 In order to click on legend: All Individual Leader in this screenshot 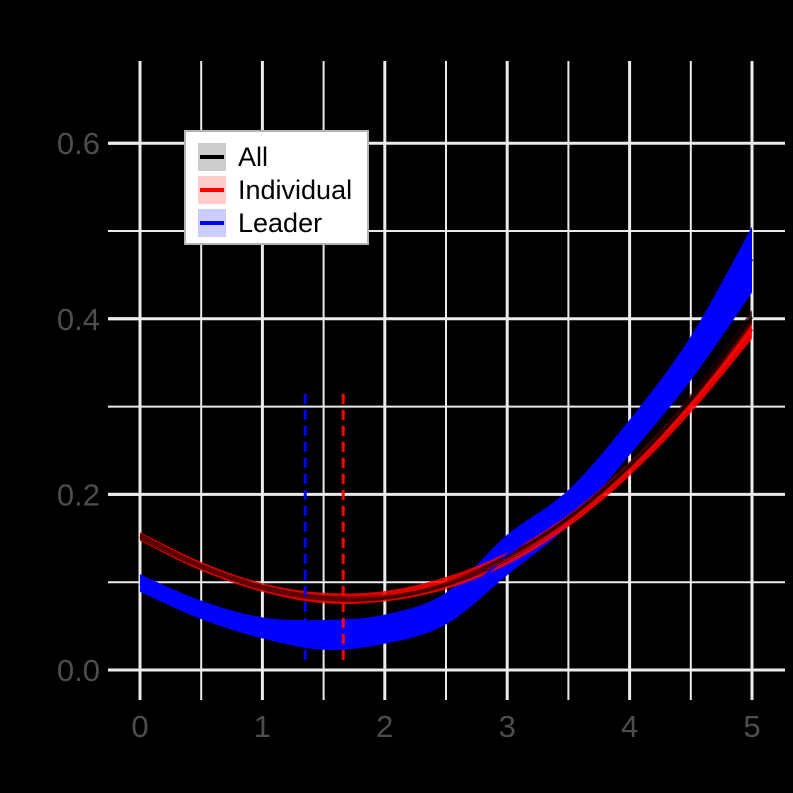, I will do `click(276, 187)`.